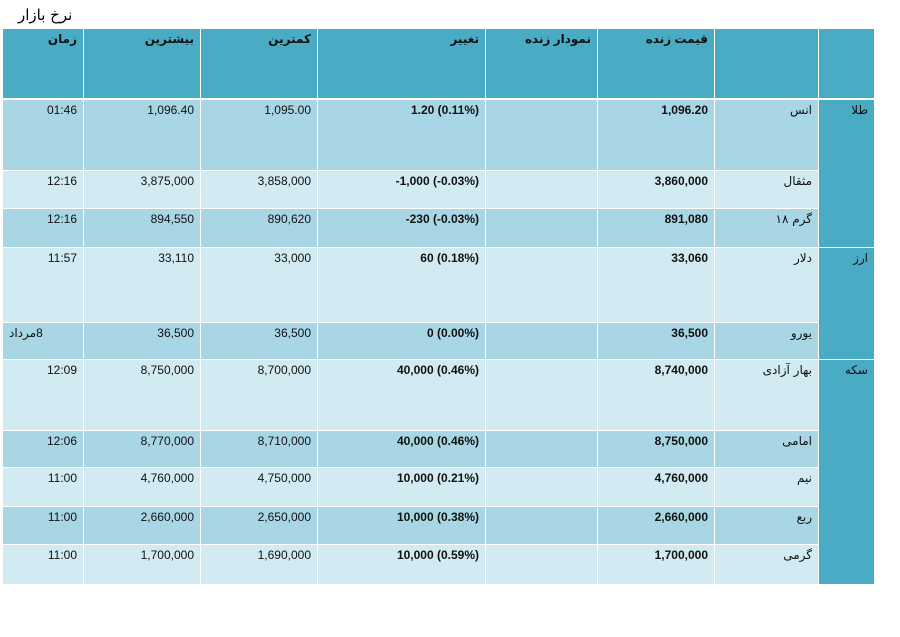  What do you see at coordinates (766, 341) in the screenshot?
I see `cell-name: یورو` at bounding box center [766, 341].